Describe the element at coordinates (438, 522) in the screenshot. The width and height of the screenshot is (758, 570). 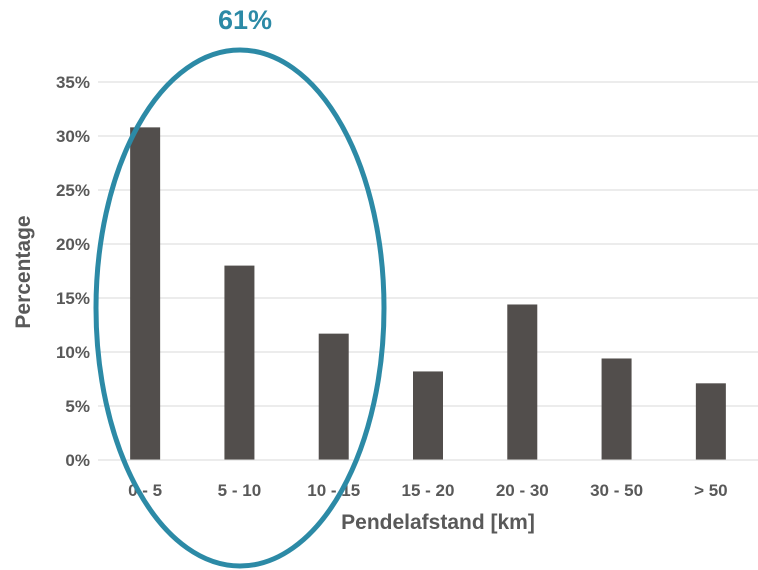
I see `x-axis-title: Pendelafstand [km]` at that location.